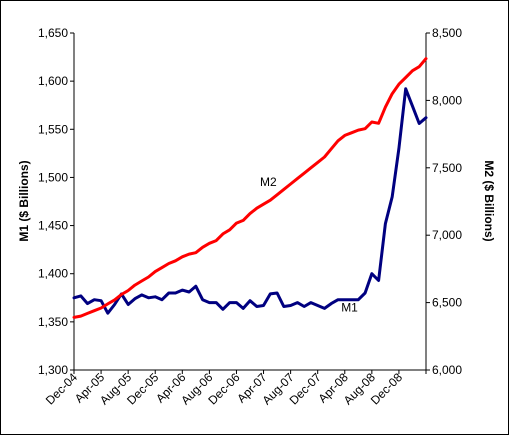 The height and width of the screenshot is (436, 509). What do you see at coordinates (447, 370) in the screenshot?
I see `y-right-tick-label: 6,000` at bounding box center [447, 370].